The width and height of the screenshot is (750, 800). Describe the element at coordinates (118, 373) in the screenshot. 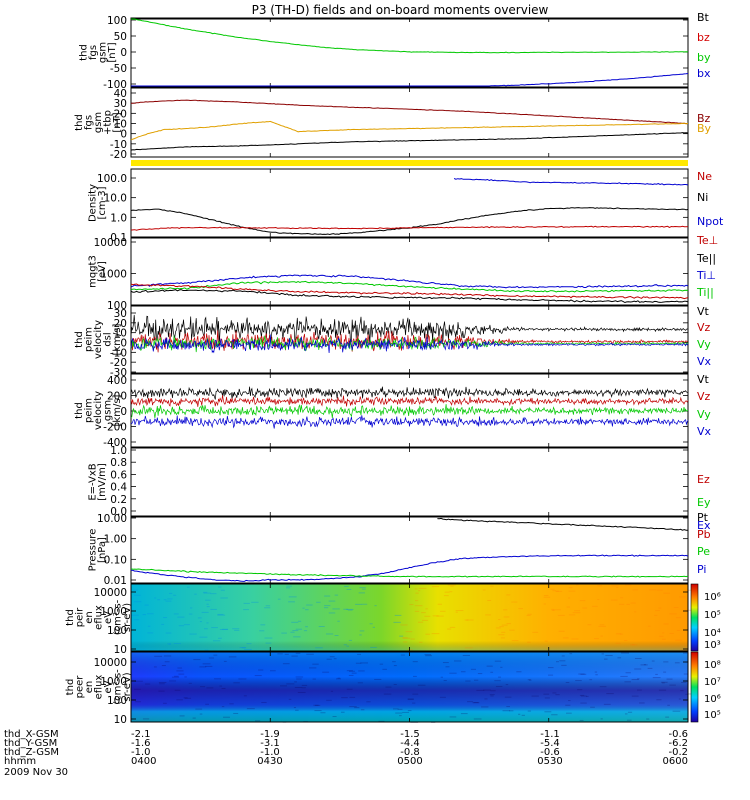

I see `y-tick-label: -30` at that location.